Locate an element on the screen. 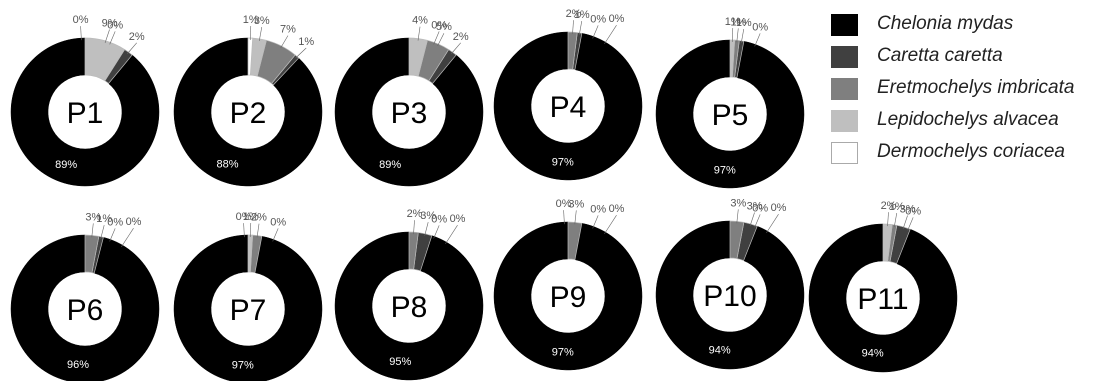 The image size is (1106, 381). percent-label: 9% is located at coordinates (110, 23).